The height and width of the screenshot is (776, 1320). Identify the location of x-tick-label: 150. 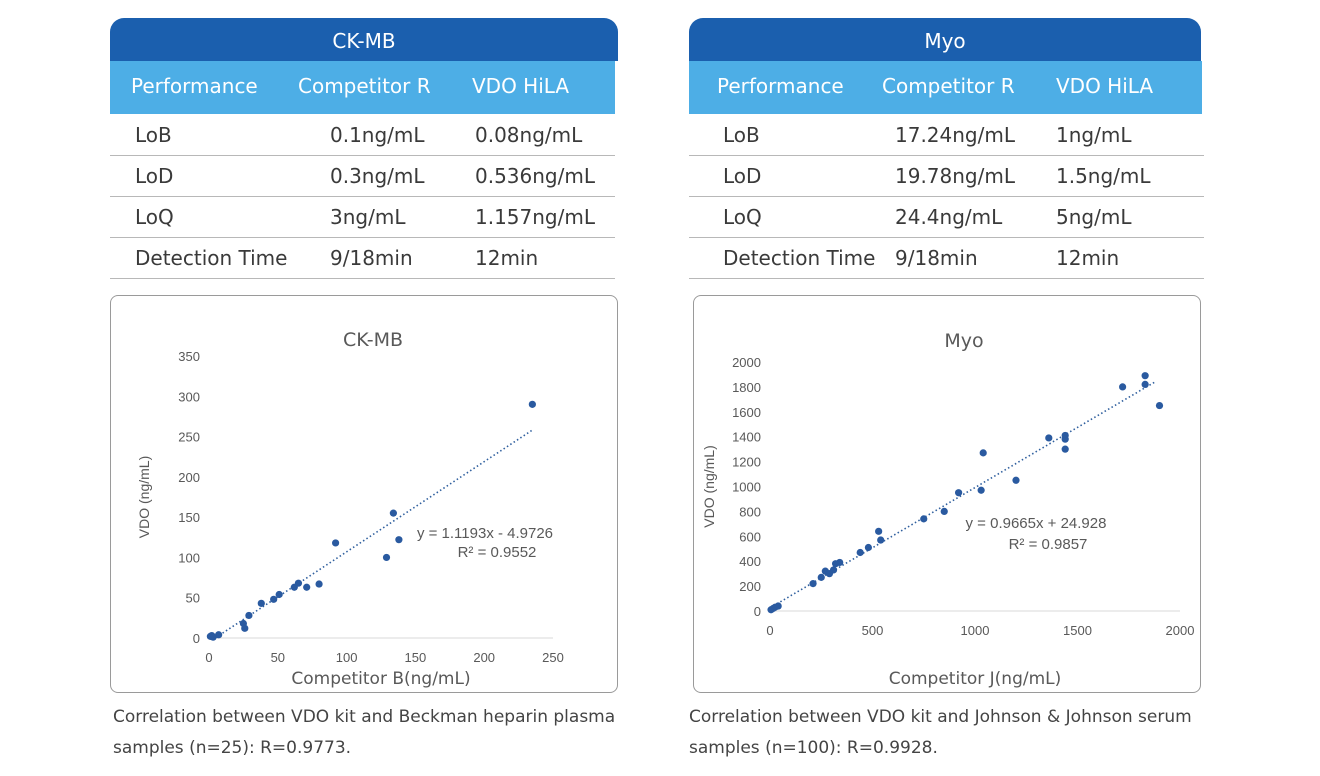
(416, 657).